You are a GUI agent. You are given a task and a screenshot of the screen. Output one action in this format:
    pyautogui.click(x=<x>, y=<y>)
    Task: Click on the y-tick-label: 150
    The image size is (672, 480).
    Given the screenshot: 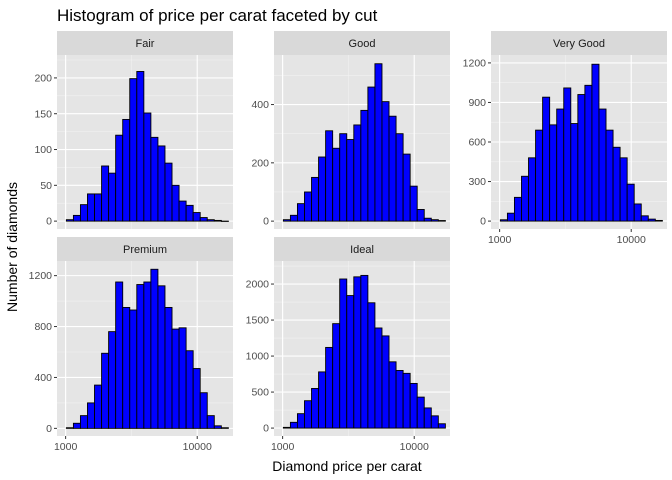 What is the action you would take?
    pyautogui.click(x=43, y=114)
    